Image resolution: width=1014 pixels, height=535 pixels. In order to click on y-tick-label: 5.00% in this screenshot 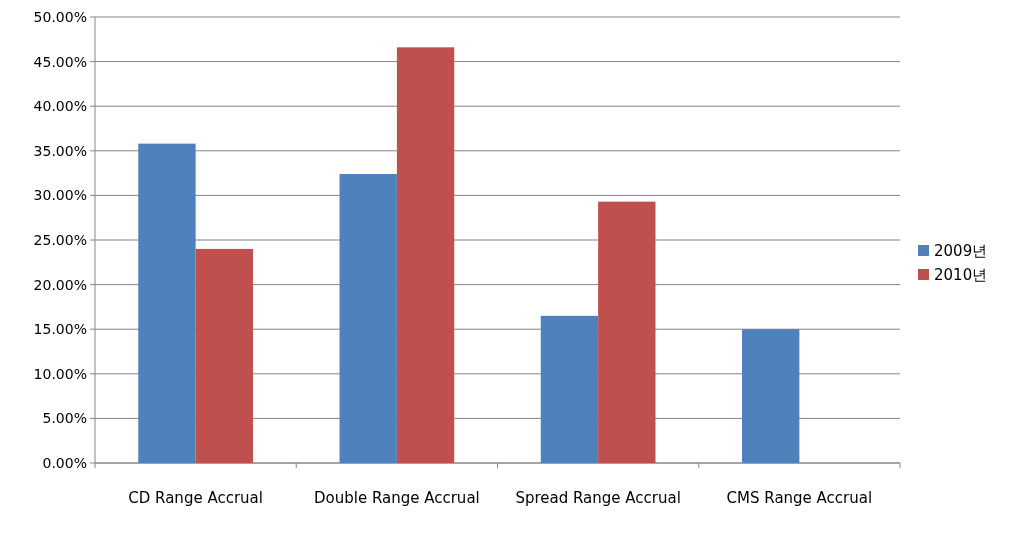, I will do `click(64, 418)`.